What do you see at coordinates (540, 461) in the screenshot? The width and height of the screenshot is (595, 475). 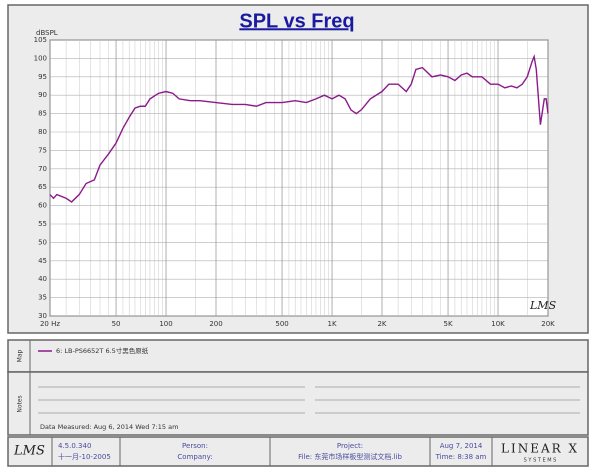 I see `brand-sub: S Y S T E M S` at bounding box center [540, 461].